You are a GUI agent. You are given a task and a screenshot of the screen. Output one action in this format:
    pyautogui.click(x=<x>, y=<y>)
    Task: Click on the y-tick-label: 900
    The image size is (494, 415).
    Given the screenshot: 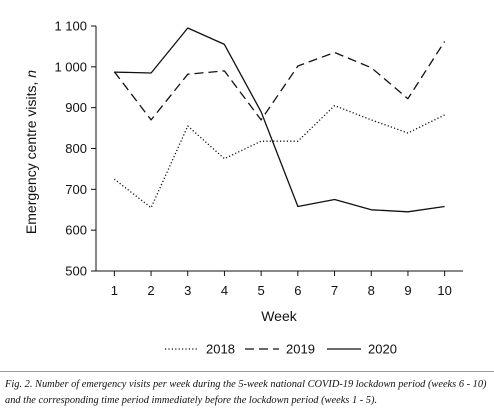 What is the action you would take?
    pyautogui.click(x=76, y=107)
    